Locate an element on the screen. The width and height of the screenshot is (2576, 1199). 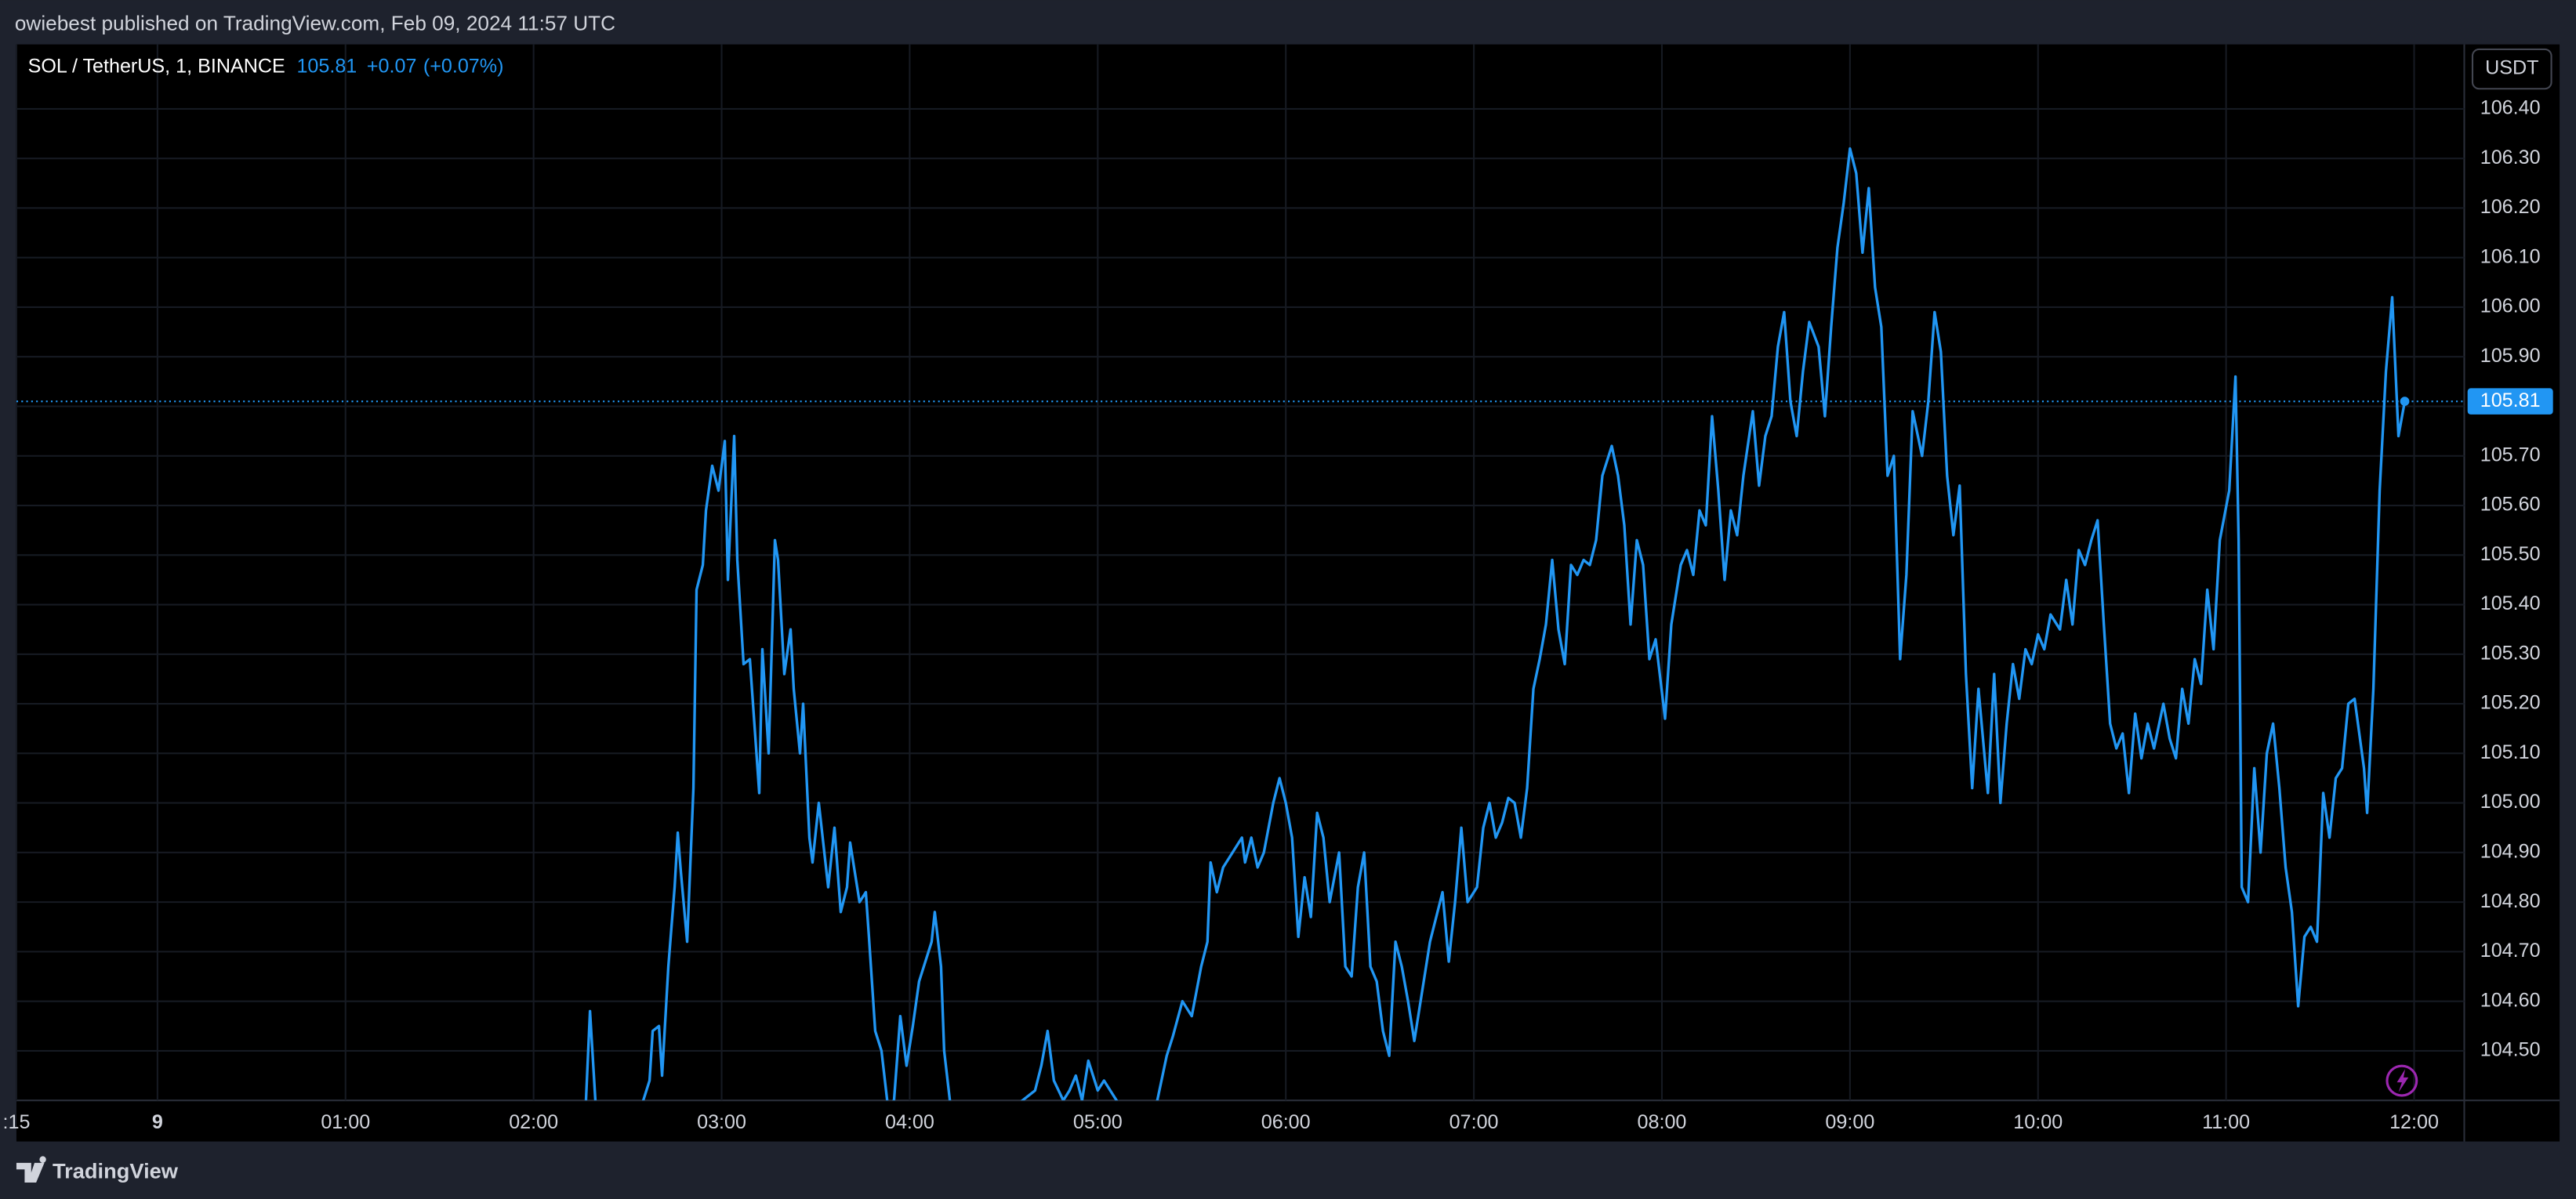
symbol-title: SOL / TetherUS, 1, BINANCE is located at coordinates (157, 67).